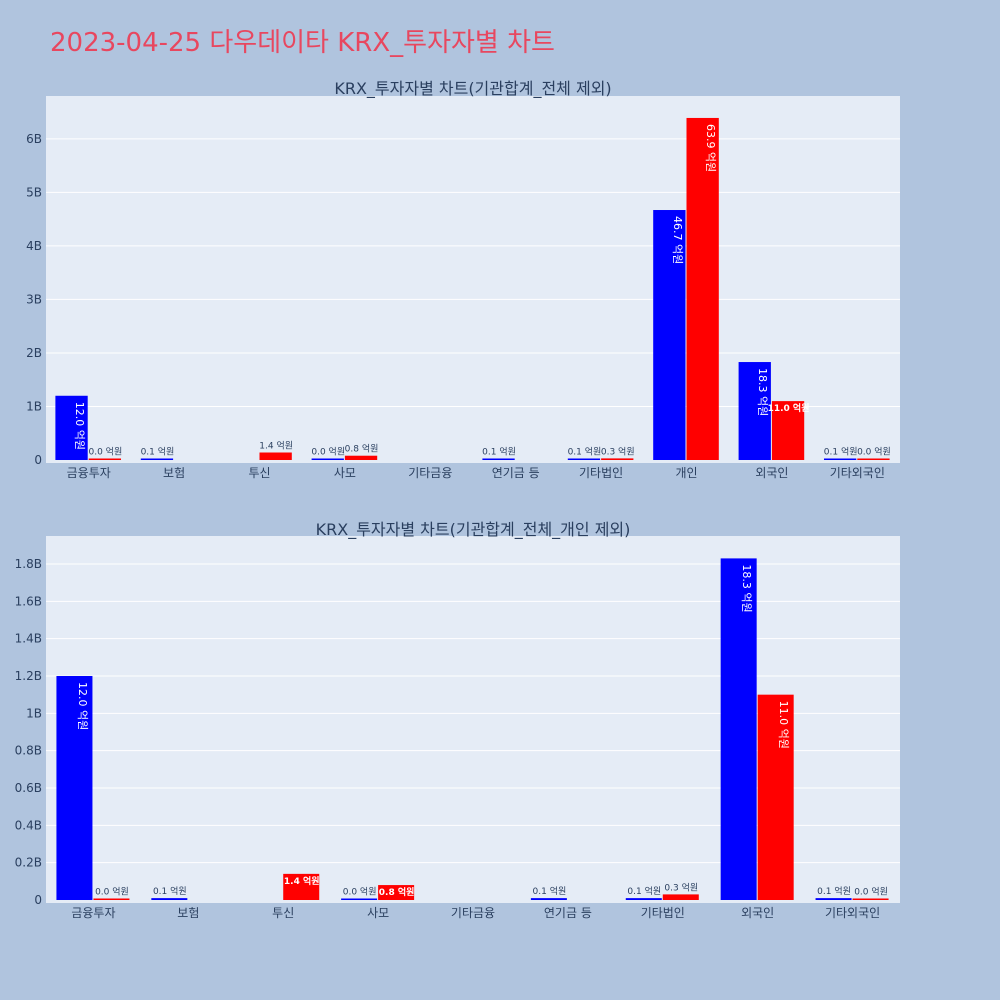 This screenshot has height=1000, width=1000. Describe the element at coordinates (28, 788) in the screenshot. I see `y-tick-label: 0.6B` at that location.